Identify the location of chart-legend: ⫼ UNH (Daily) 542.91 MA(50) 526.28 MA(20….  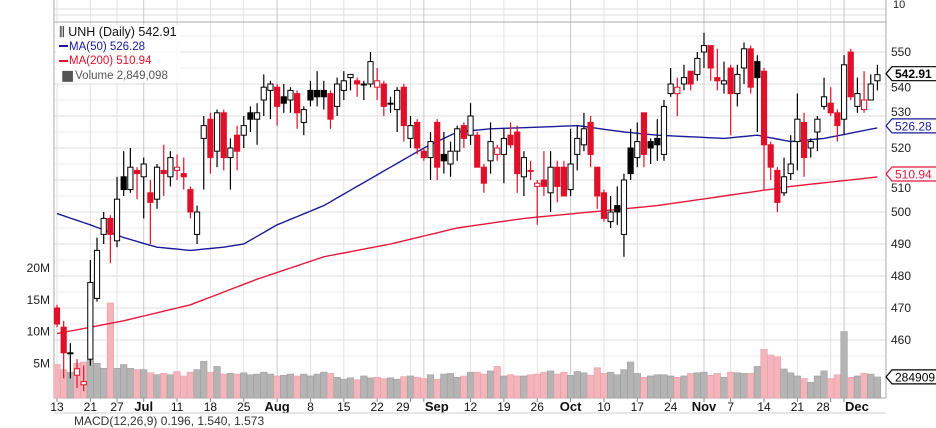
(118, 54).